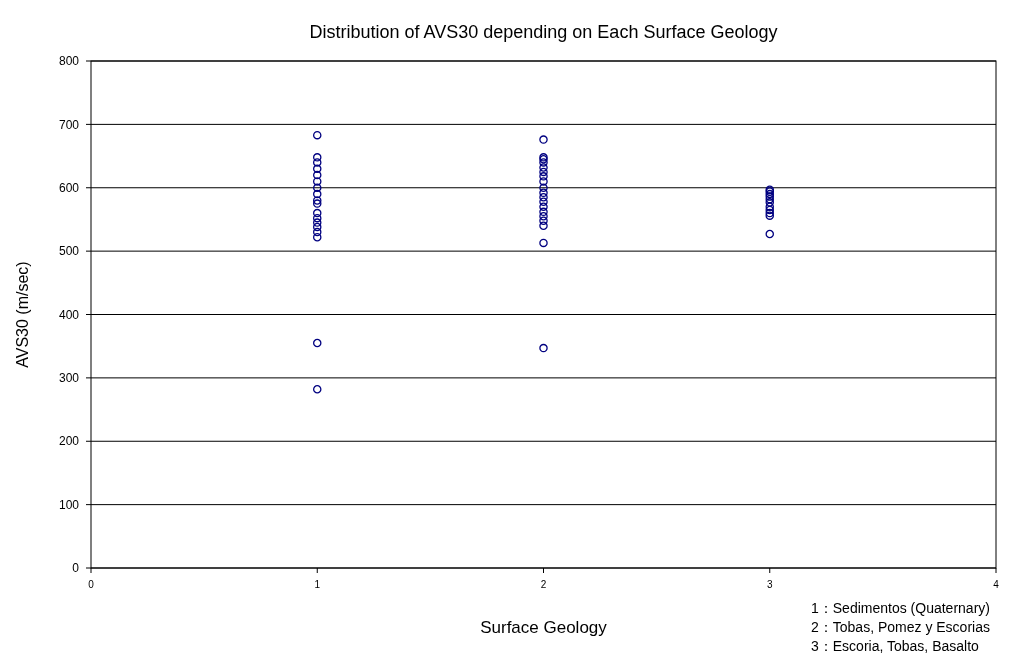 The width and height of the screenshot is (1028, 663). Describe the element at coordinates (543, 32) in the screenshot. I see `chart-title: Distribution of AVS30 depending on Each Surface Geology` at that location.